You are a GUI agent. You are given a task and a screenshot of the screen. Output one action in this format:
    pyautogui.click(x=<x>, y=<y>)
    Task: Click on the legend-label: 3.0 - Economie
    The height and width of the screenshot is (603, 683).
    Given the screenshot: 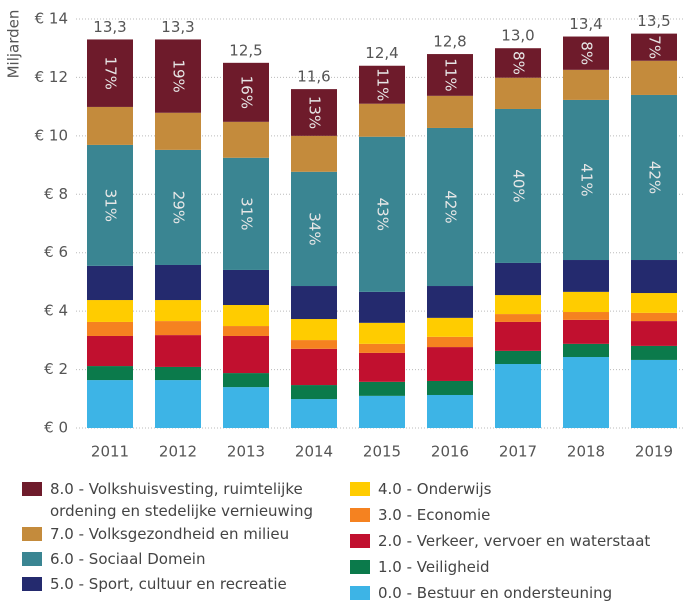 What is the action you would take?
    pyautogui.click(x=434, y=515)
    